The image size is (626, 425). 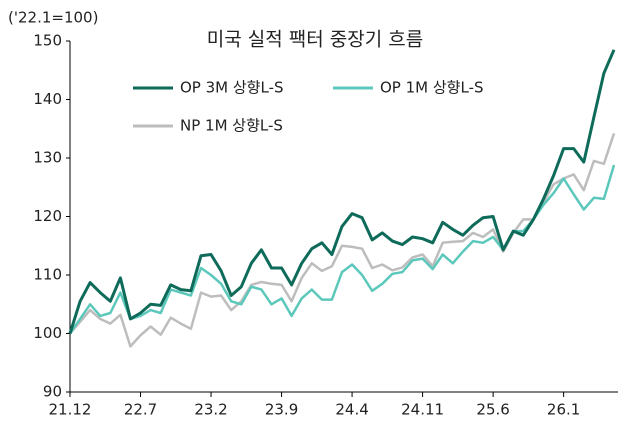 I want to click on y-tick-label: 150, so click(x=47, y=41).